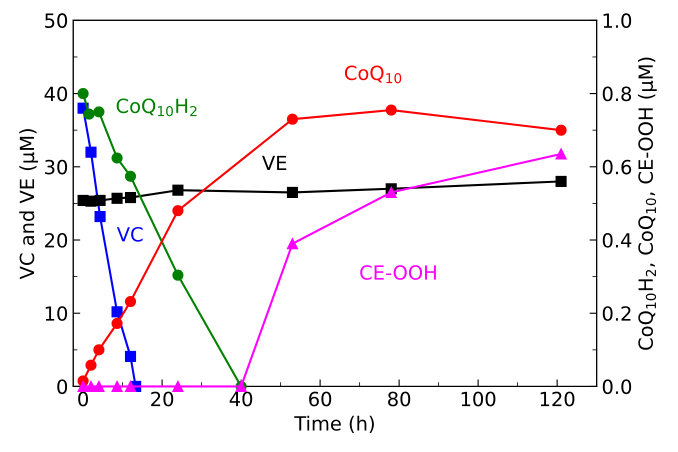 Image resolution: width=678 pixels, height=452 pixels. Describe the element at coordinates (616, 313) in the screenshot. I see `y2-tick-label: 0.2` at that location.